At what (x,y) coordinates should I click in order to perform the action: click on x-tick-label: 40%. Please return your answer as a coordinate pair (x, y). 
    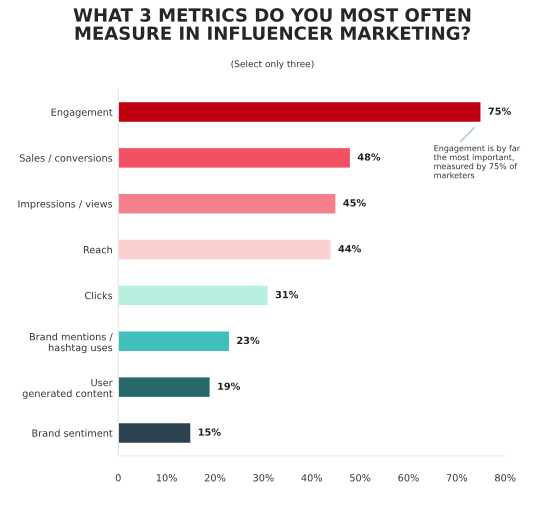
    Looking at the image, I should click on (311, 478).